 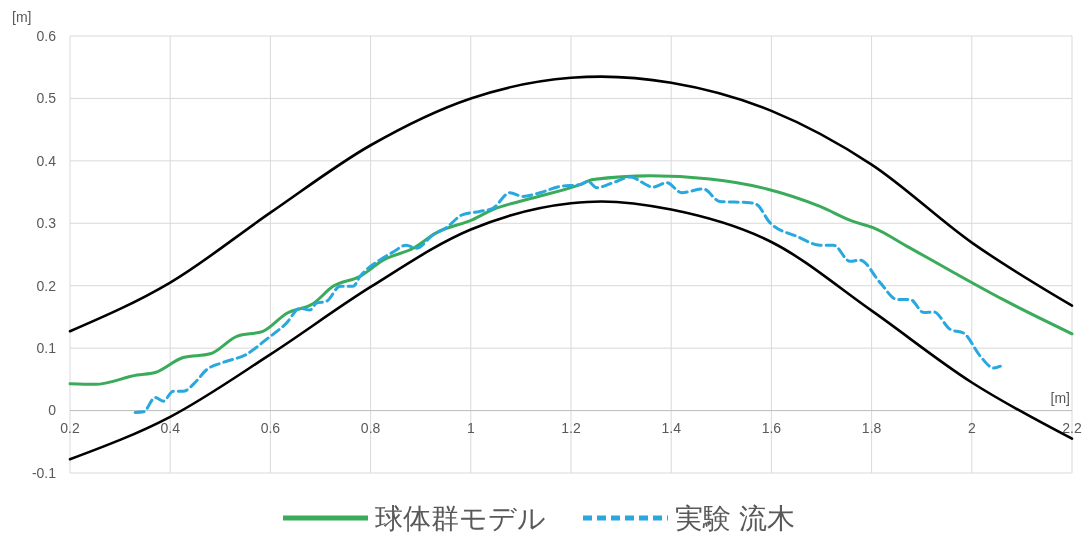 What do you see at coordinates (22, 17) in the screenshot?
I see `y-axis-title: [m]` at bounding box center [22, 17].